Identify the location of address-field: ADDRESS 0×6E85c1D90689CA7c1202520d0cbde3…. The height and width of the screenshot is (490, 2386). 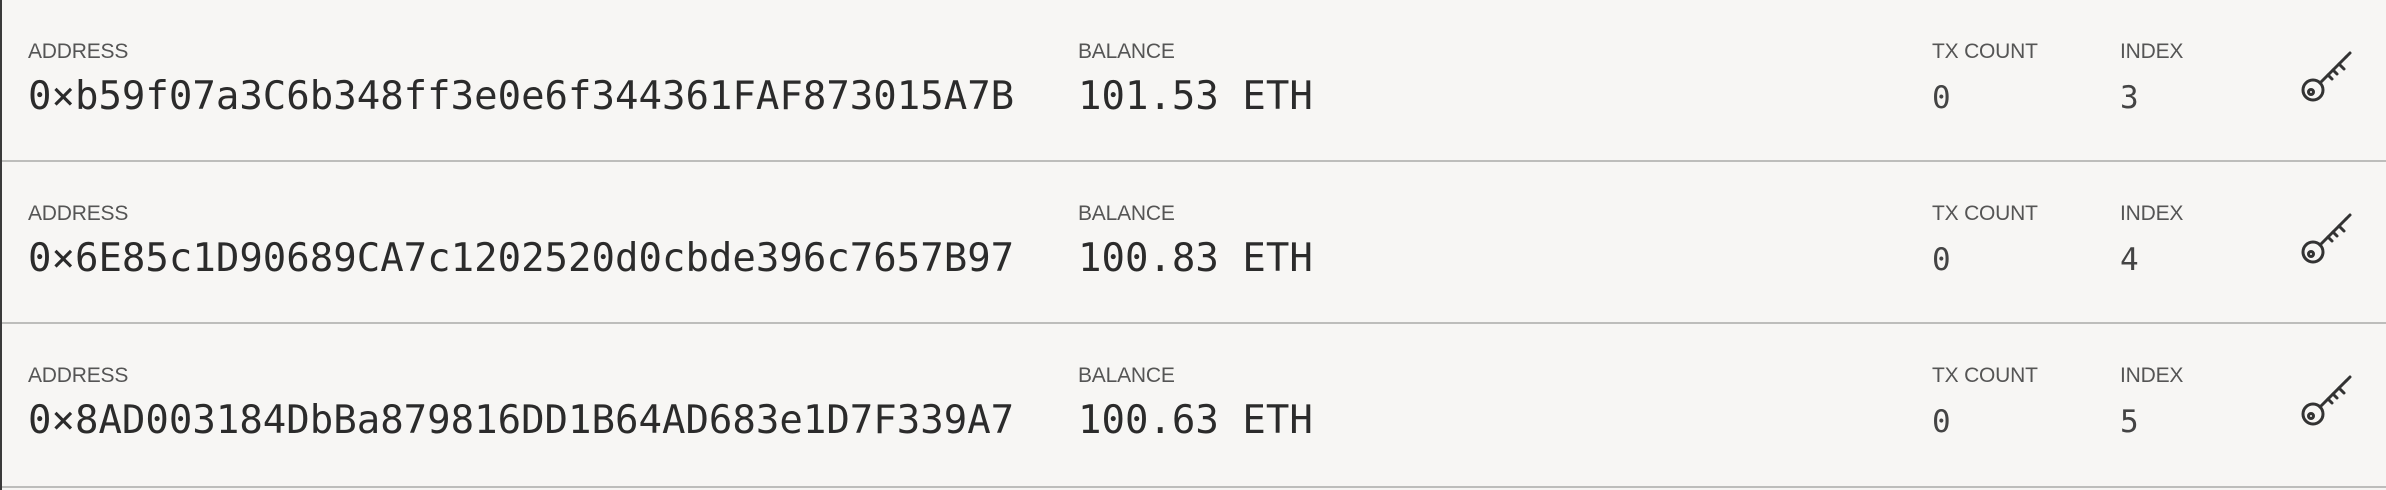
(521, 242).